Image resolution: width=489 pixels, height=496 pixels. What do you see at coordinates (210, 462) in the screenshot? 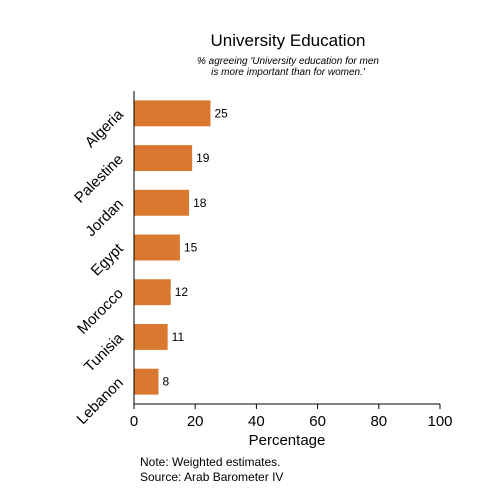
I see `note-text: Note: Weighted estimates.` at bounding box center [210, 462].